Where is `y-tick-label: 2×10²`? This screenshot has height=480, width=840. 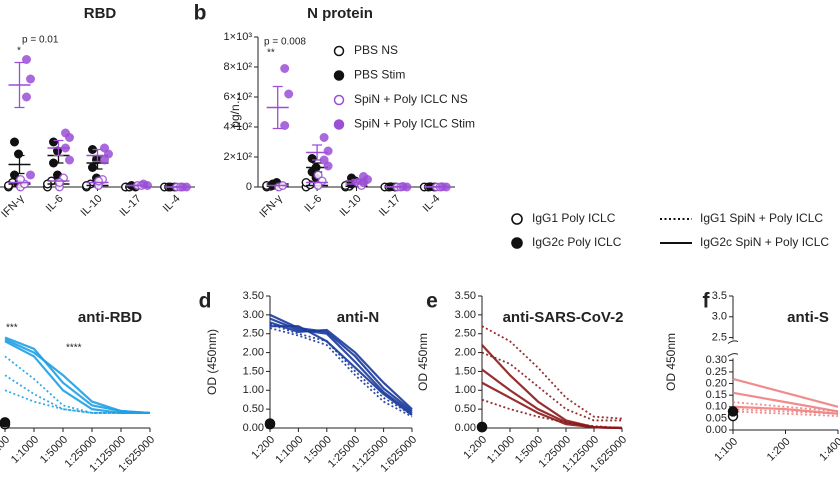 y-tick-label: 2×10² is located at coordinates (238, 157).